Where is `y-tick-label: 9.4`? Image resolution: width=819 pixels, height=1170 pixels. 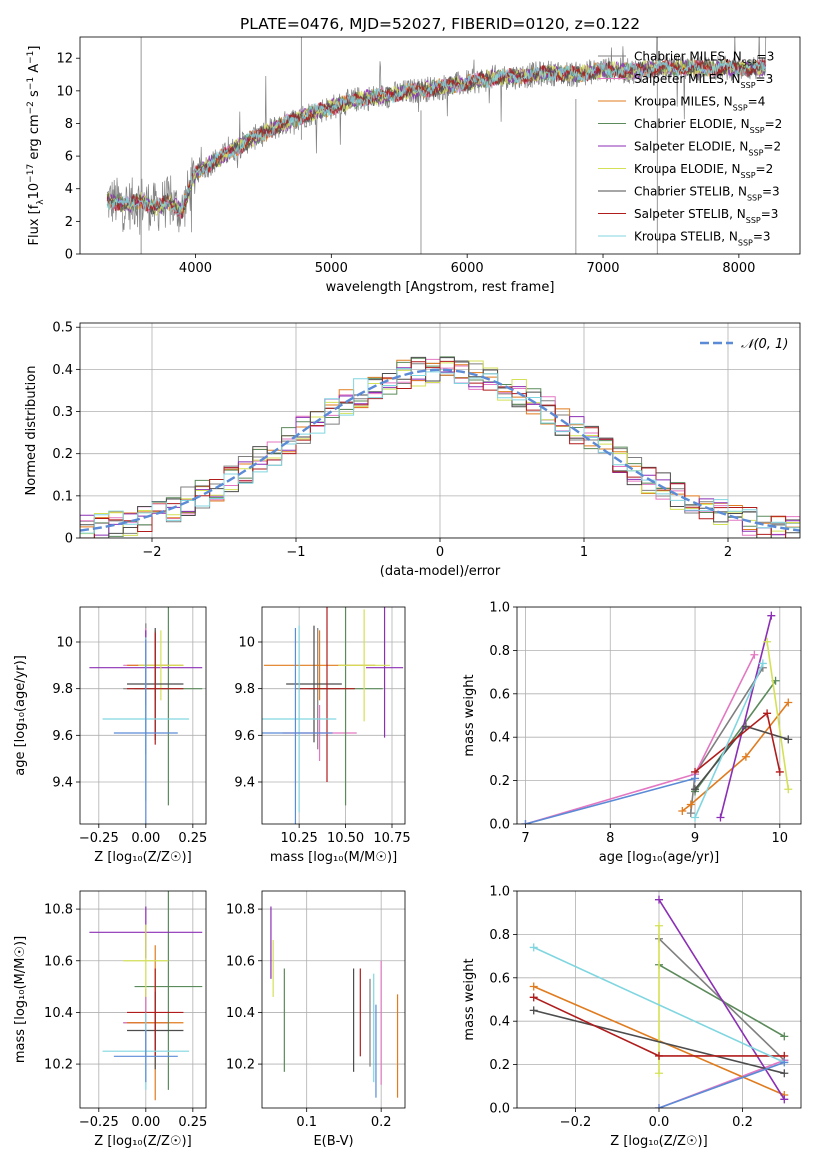 y-tick-label: 9.4 is located at coordinates (244, 783).